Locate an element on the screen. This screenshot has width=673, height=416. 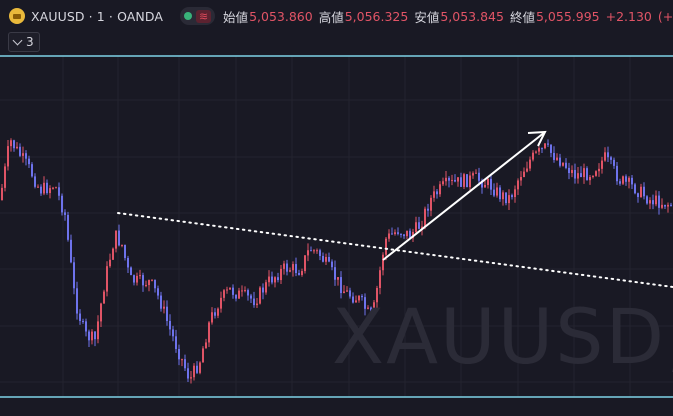
low-label: 安値 is located at coordinates (427, 17).